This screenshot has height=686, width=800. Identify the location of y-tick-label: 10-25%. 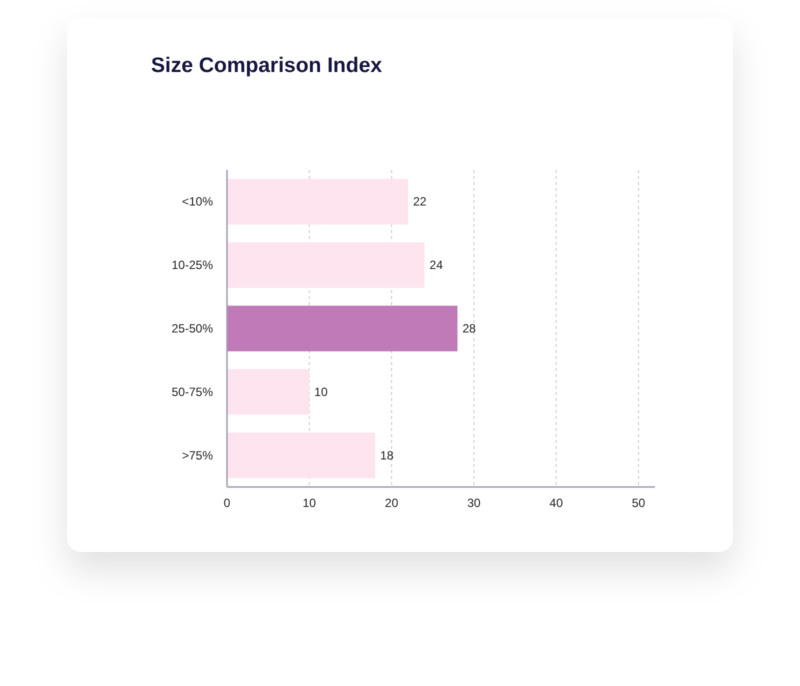
(193, 265).